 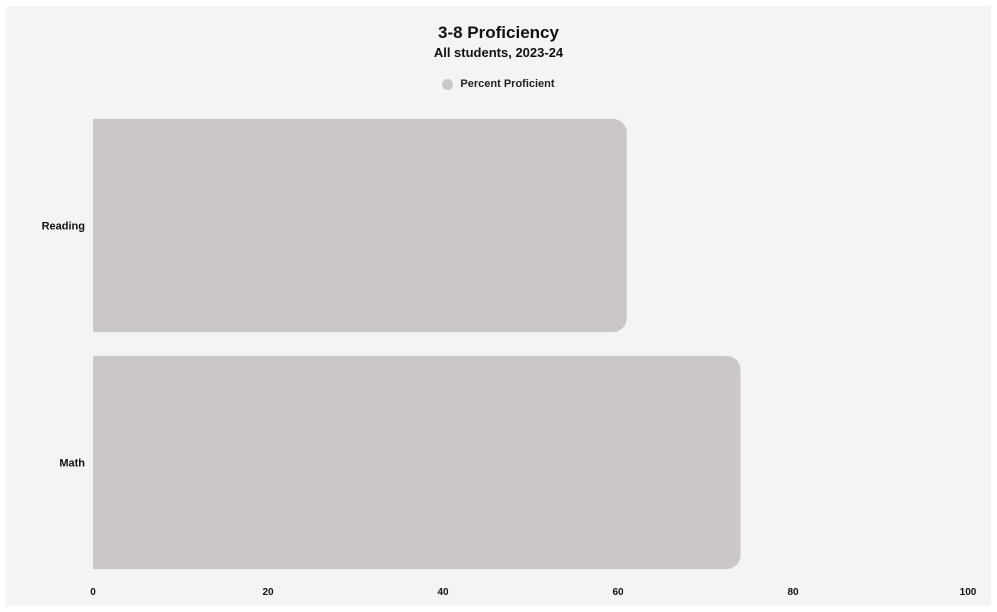 What do you see at coordinates (448, 84) in the screenshot?
I see `legend-swatch-circle` at bounding box center [448, 84].